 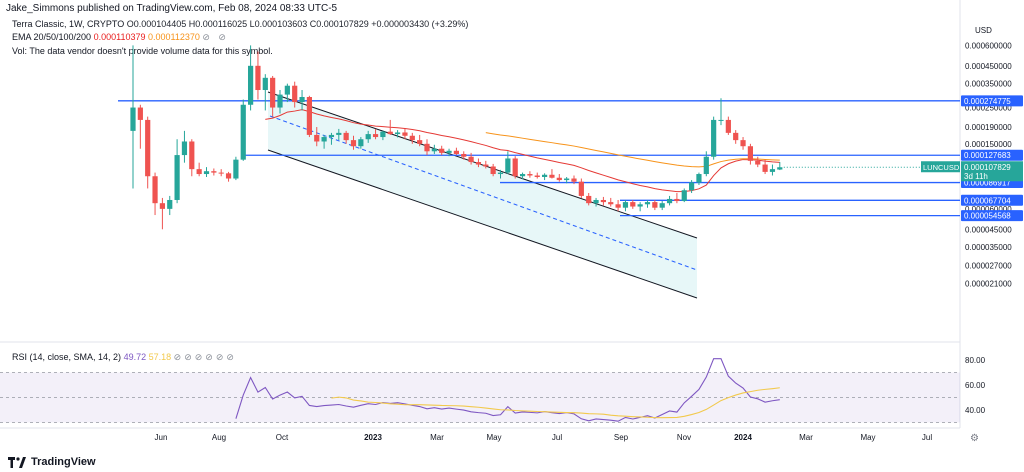 What do you see at coordinates (215, 37) in the screenshot?
I see `indicator-settings-icons: ⊘ ⊘` at bounding box center [215, 37].